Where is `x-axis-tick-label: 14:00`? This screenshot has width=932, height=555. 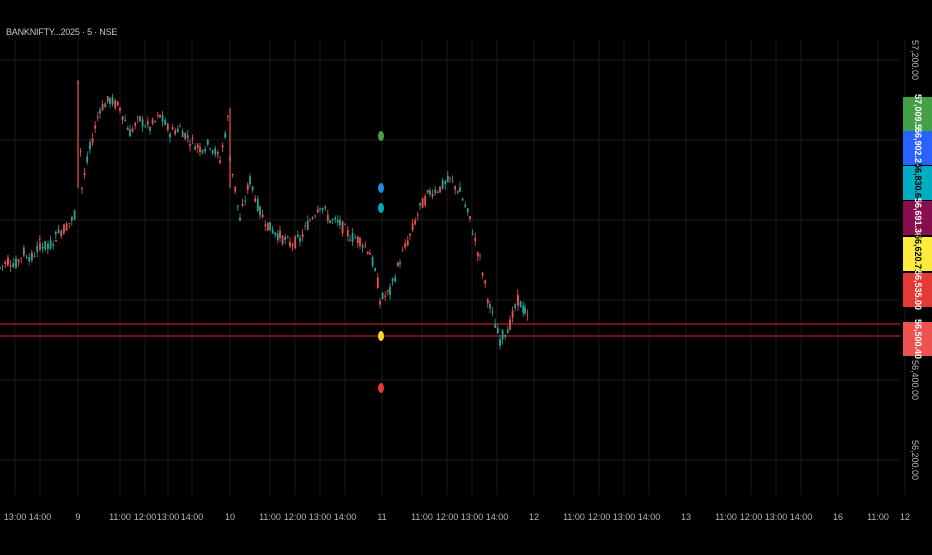 x-axis-tick-label: 14:00 is located at coordinates (345, 517).